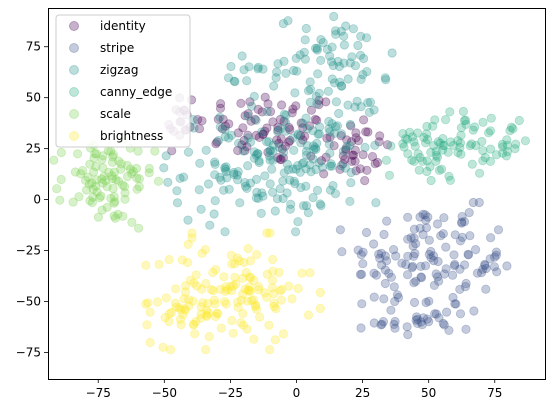 The width and height of the screenshot is (555, 413). Describe the element at coordinates (428, 393) in the screenshot. I see `x-tick-label: 50` at that location.